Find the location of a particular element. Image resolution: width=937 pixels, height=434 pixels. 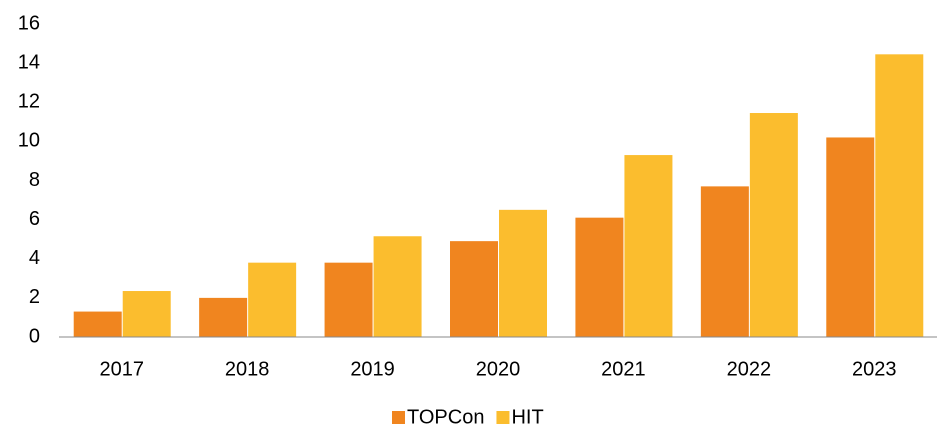

y-tick-label: 4 is located at coordinates (34, 258).